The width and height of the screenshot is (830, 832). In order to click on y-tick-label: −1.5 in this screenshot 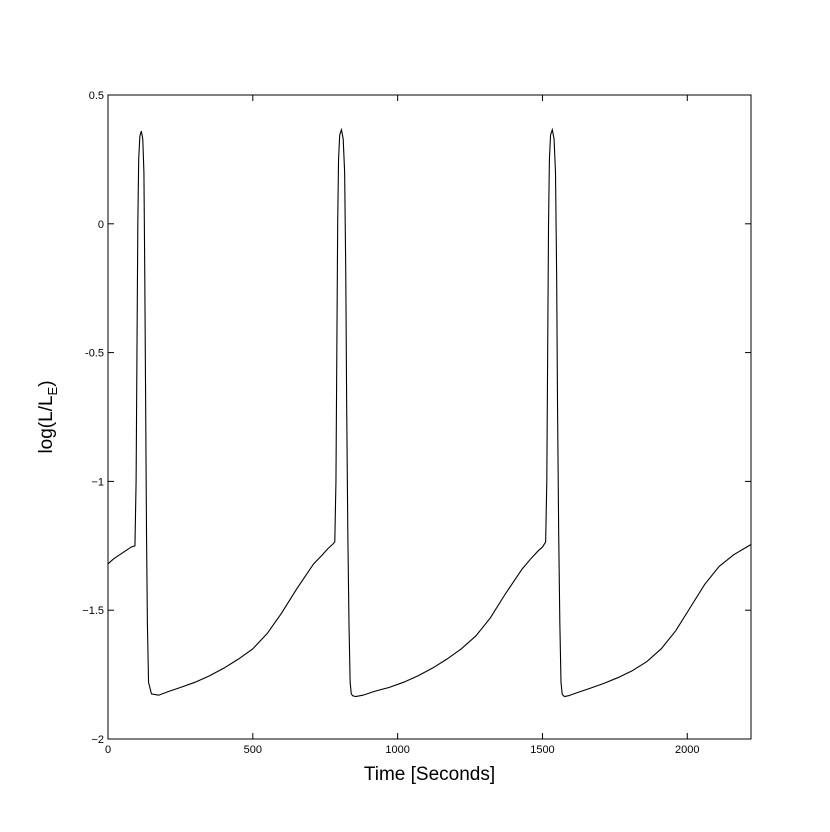, I will do `click(93, 611)`.